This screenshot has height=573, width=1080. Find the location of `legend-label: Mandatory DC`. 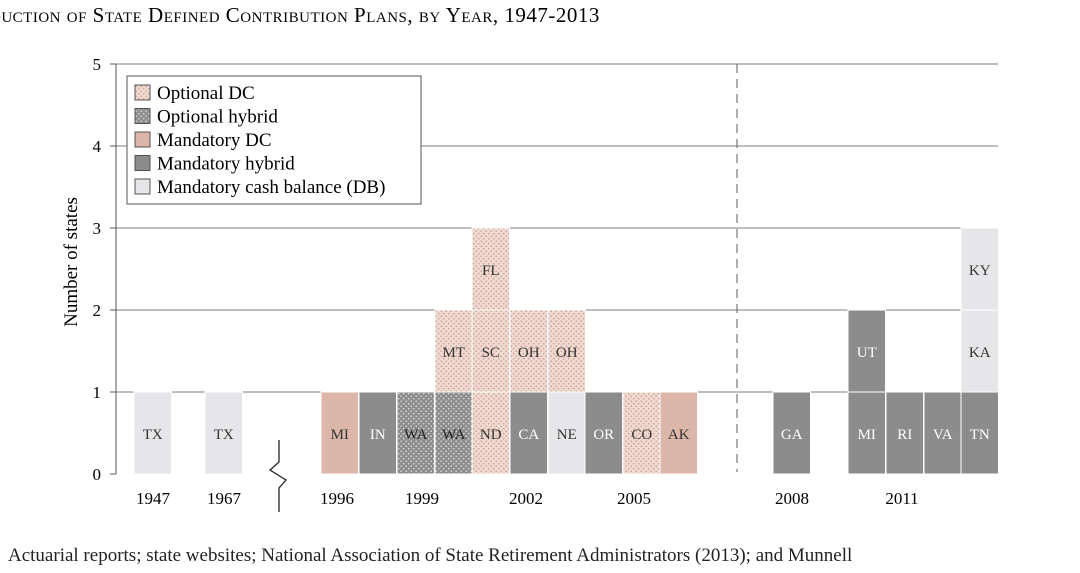

legend-label: Mandatory DC is located at coordinates (214, 140).